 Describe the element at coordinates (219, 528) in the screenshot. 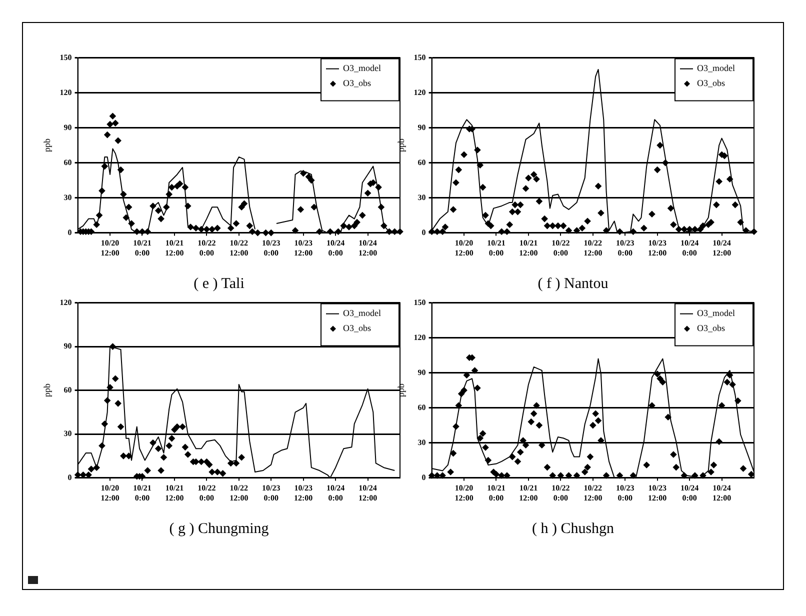

I see `text: ( g ) Chungming` at that location.